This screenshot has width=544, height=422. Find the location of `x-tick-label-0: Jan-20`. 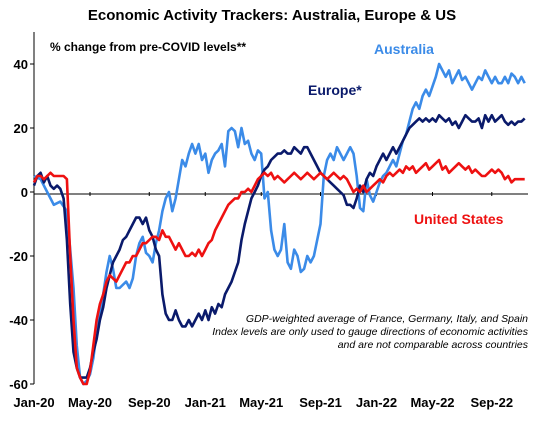

x-tick-label-0: Jan-20 is located at coordinates (33, 402).